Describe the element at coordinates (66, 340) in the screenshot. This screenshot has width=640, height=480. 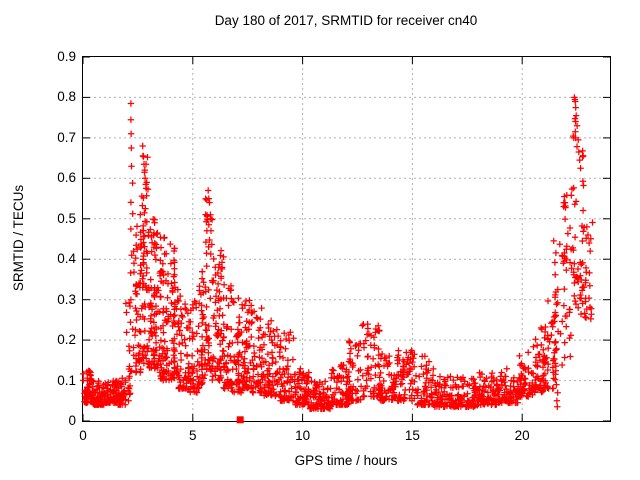
I see `y-tick-label: 0.2` at that location.